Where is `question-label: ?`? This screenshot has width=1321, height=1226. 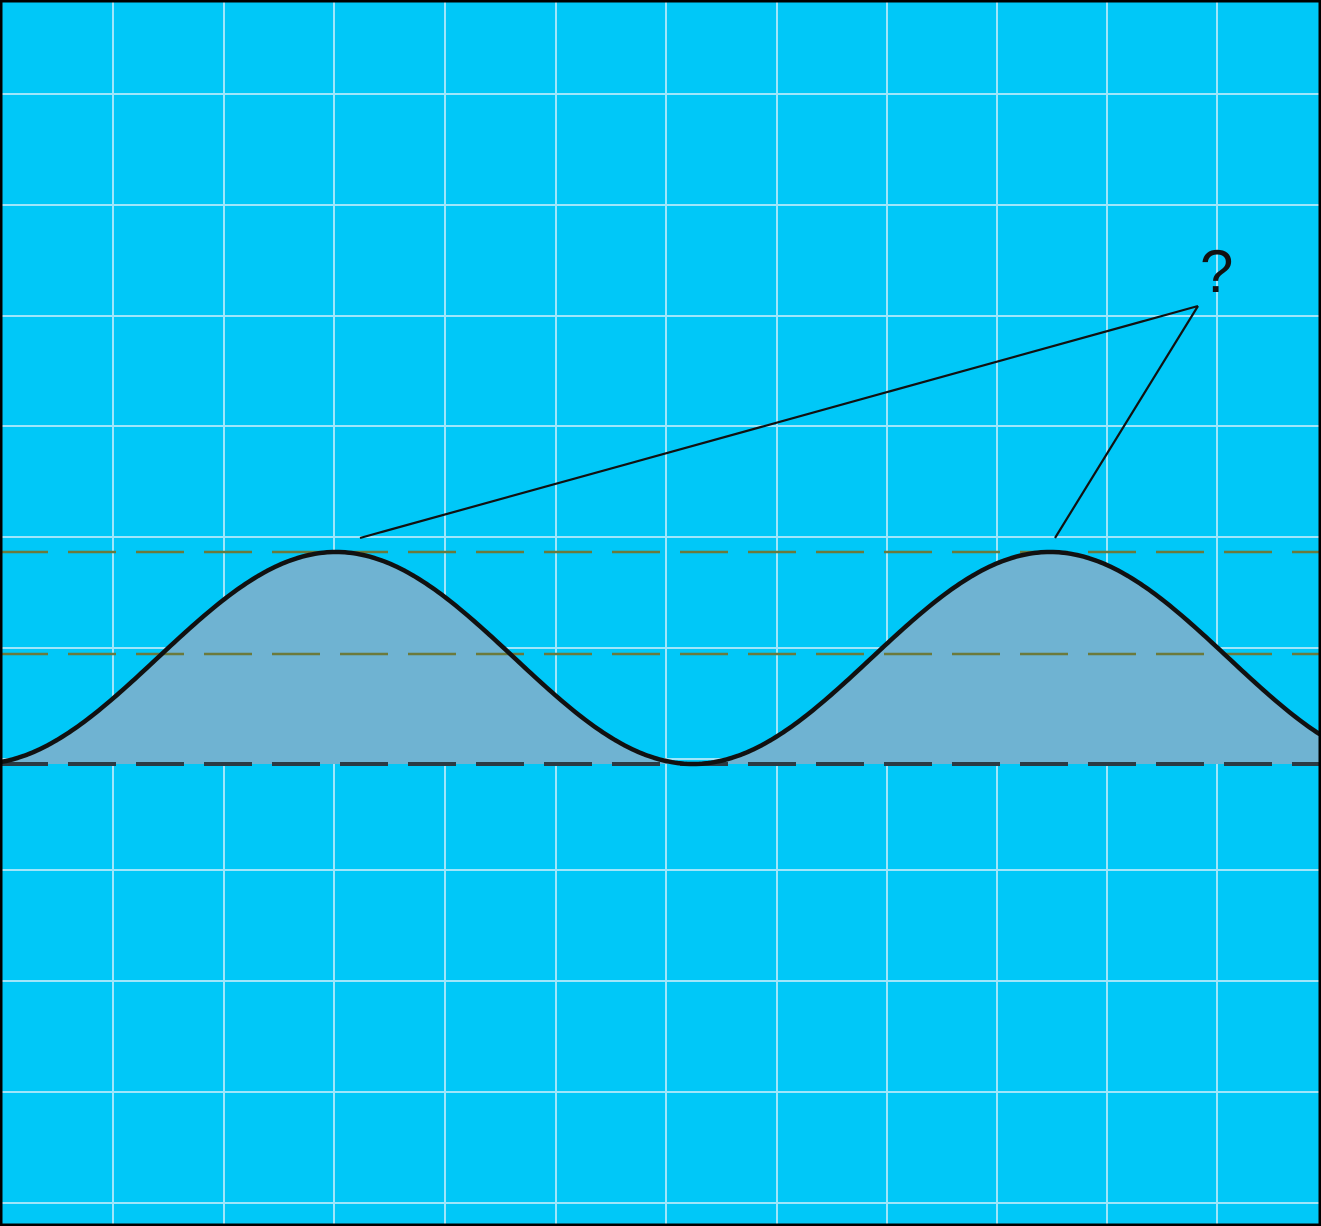 question-label: ? is located at coordinates (1216, 271).